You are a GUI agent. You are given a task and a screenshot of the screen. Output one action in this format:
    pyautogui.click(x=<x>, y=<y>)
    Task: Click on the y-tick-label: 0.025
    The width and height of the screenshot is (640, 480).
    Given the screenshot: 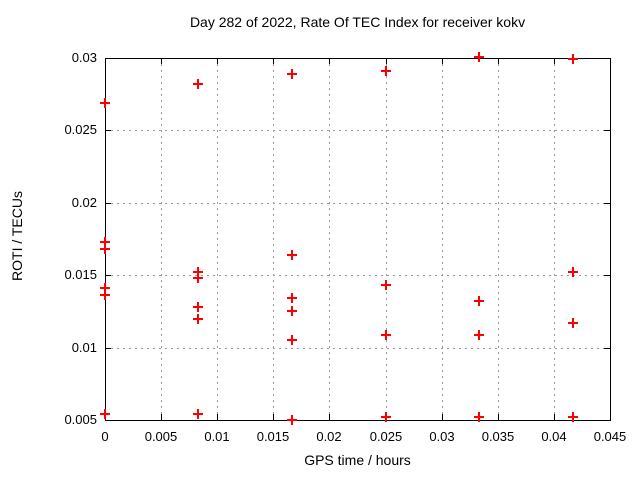 What is the action you would take?
    pyautogui.click(x=80, y=129)
    